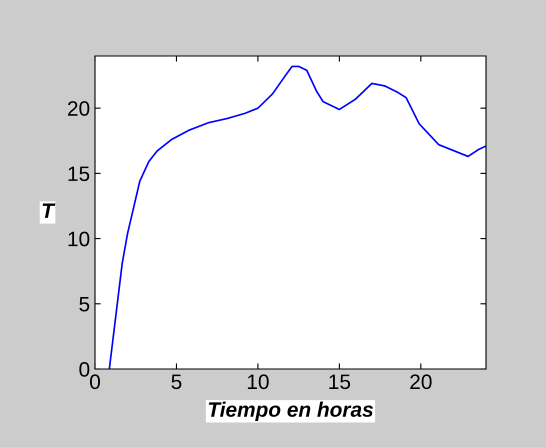 The height and width of the screenshot is (447, 546). I want to click on y-tick-label: 10, so click(79, 239).